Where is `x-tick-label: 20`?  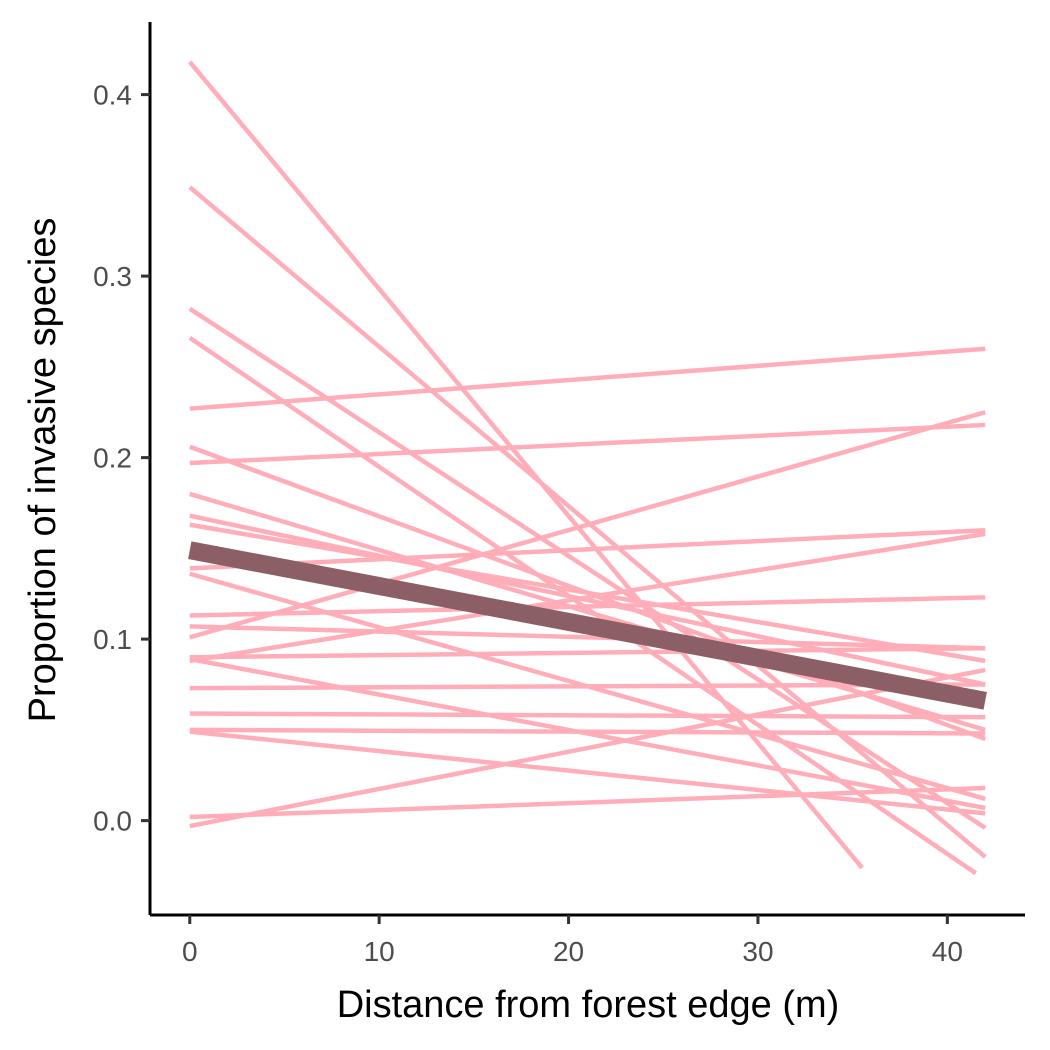
x-tick-label: 20 is located at coordinates (568, 951).